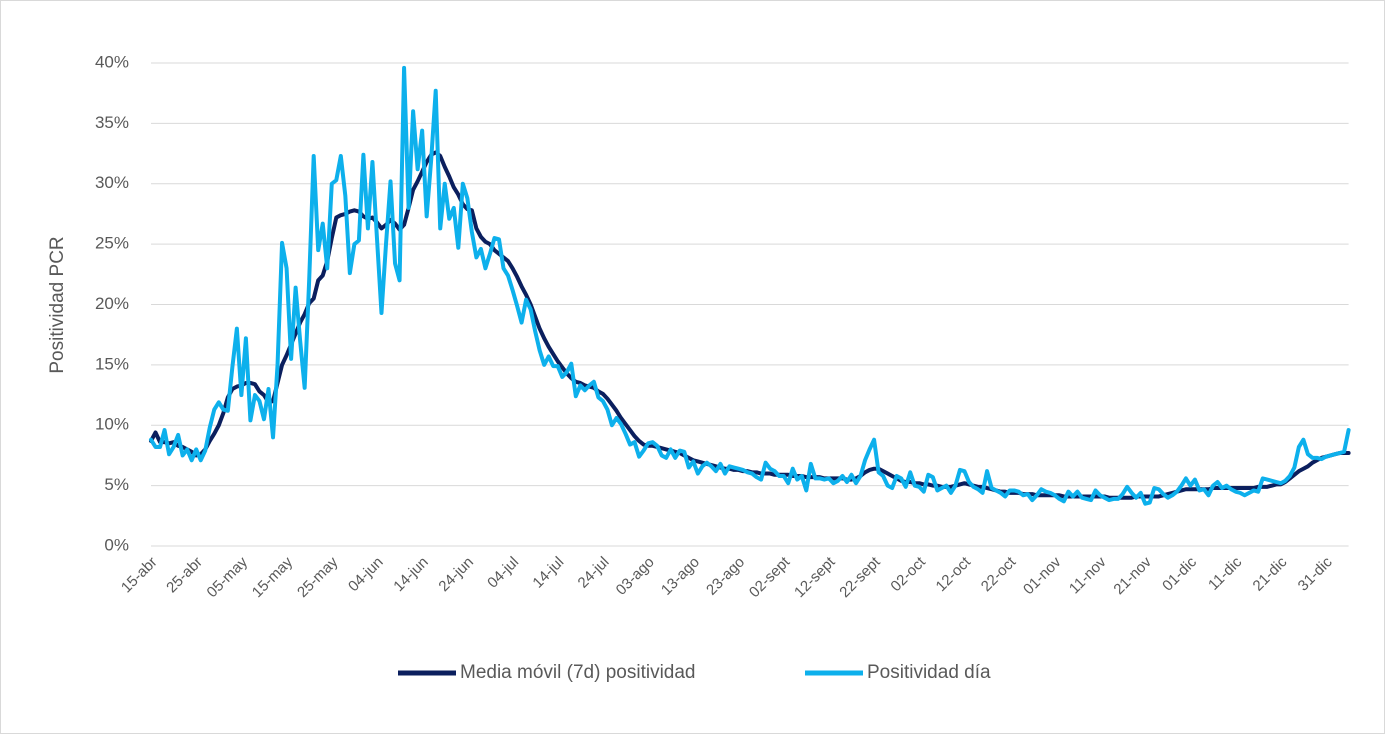  What do you see at coordinates (112, 182) in the screenshot?
I see `y-tick-label: 30%` at bounding box center [112, 182].